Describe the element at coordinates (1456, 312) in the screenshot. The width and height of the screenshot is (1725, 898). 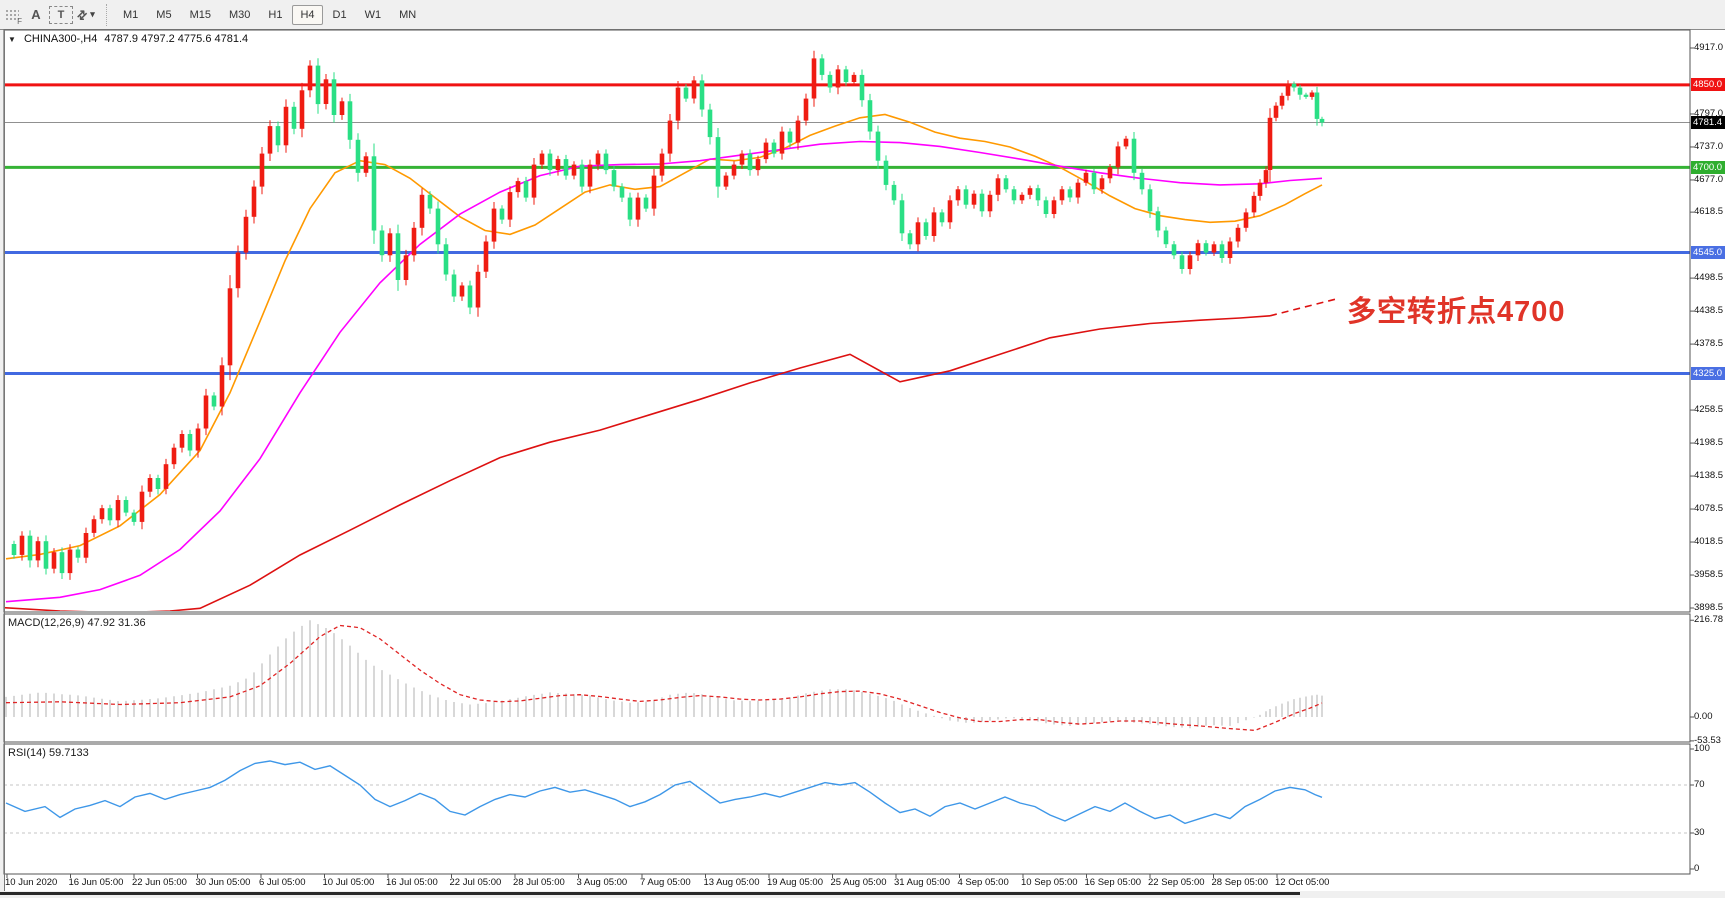
I see `chart-text-annotation: 多空转折点4700` at that location.